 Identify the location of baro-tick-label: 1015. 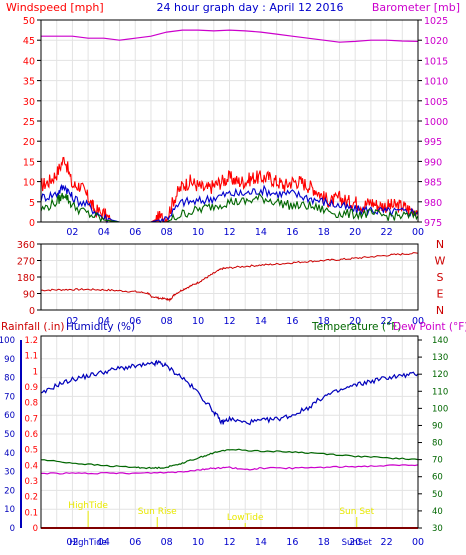
(436, 61).